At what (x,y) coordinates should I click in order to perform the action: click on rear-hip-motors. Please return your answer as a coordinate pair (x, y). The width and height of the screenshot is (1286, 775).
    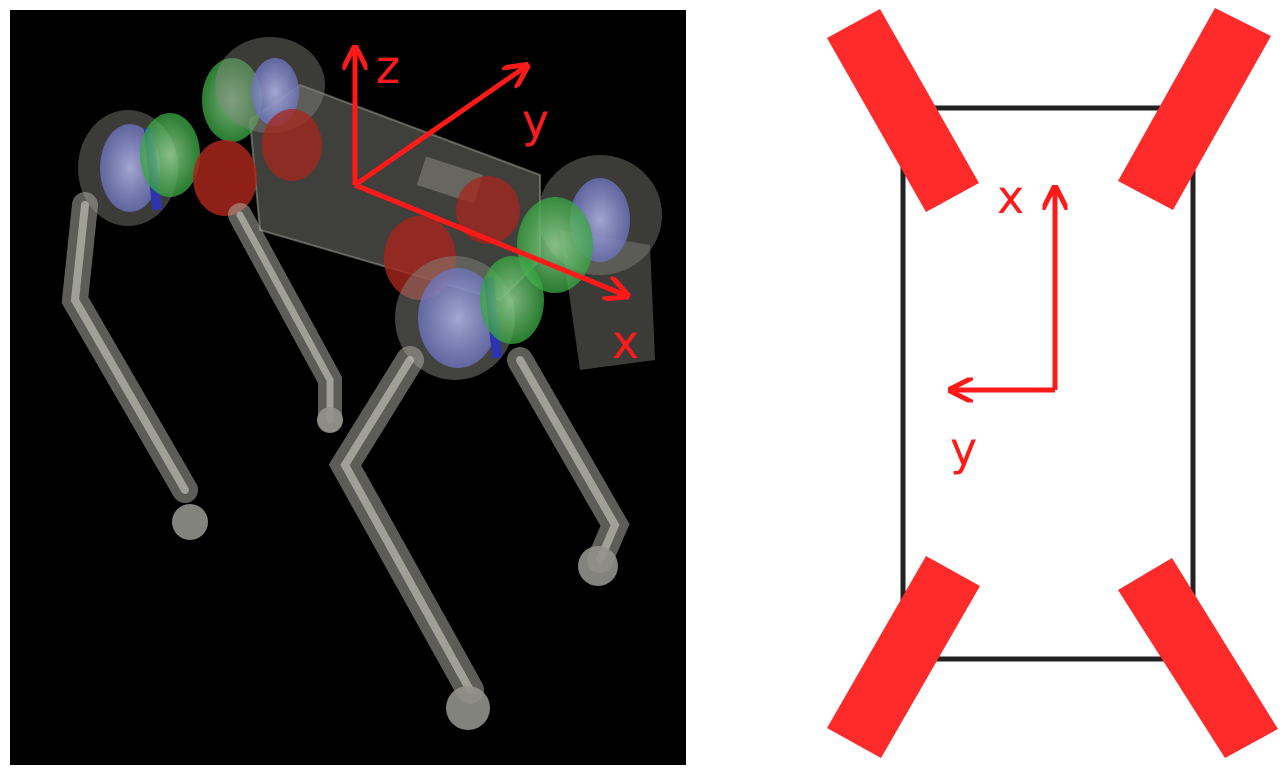
    Looking at the image, I should click on (201, 131).